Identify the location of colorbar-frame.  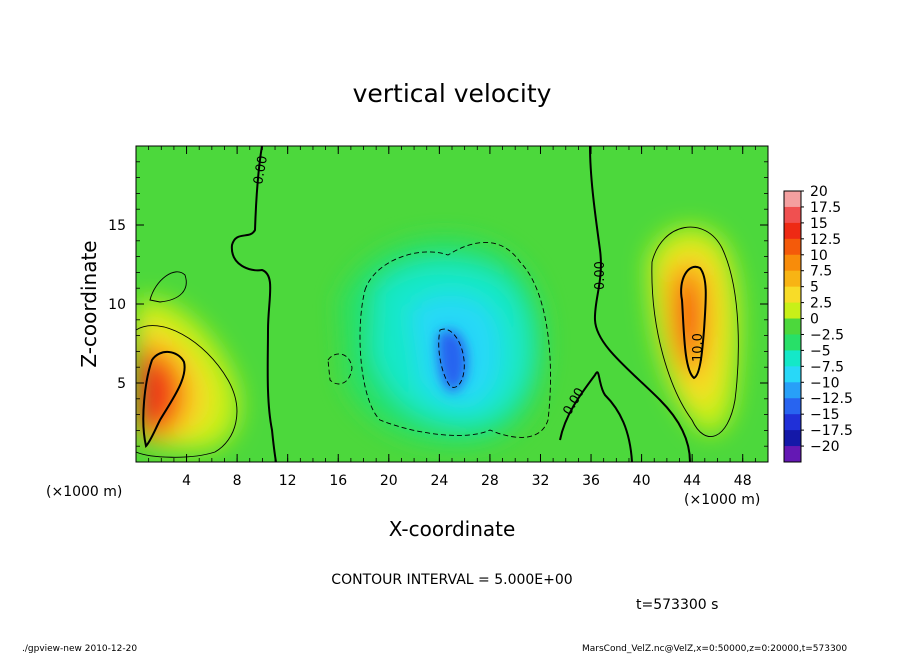
(792, 326).